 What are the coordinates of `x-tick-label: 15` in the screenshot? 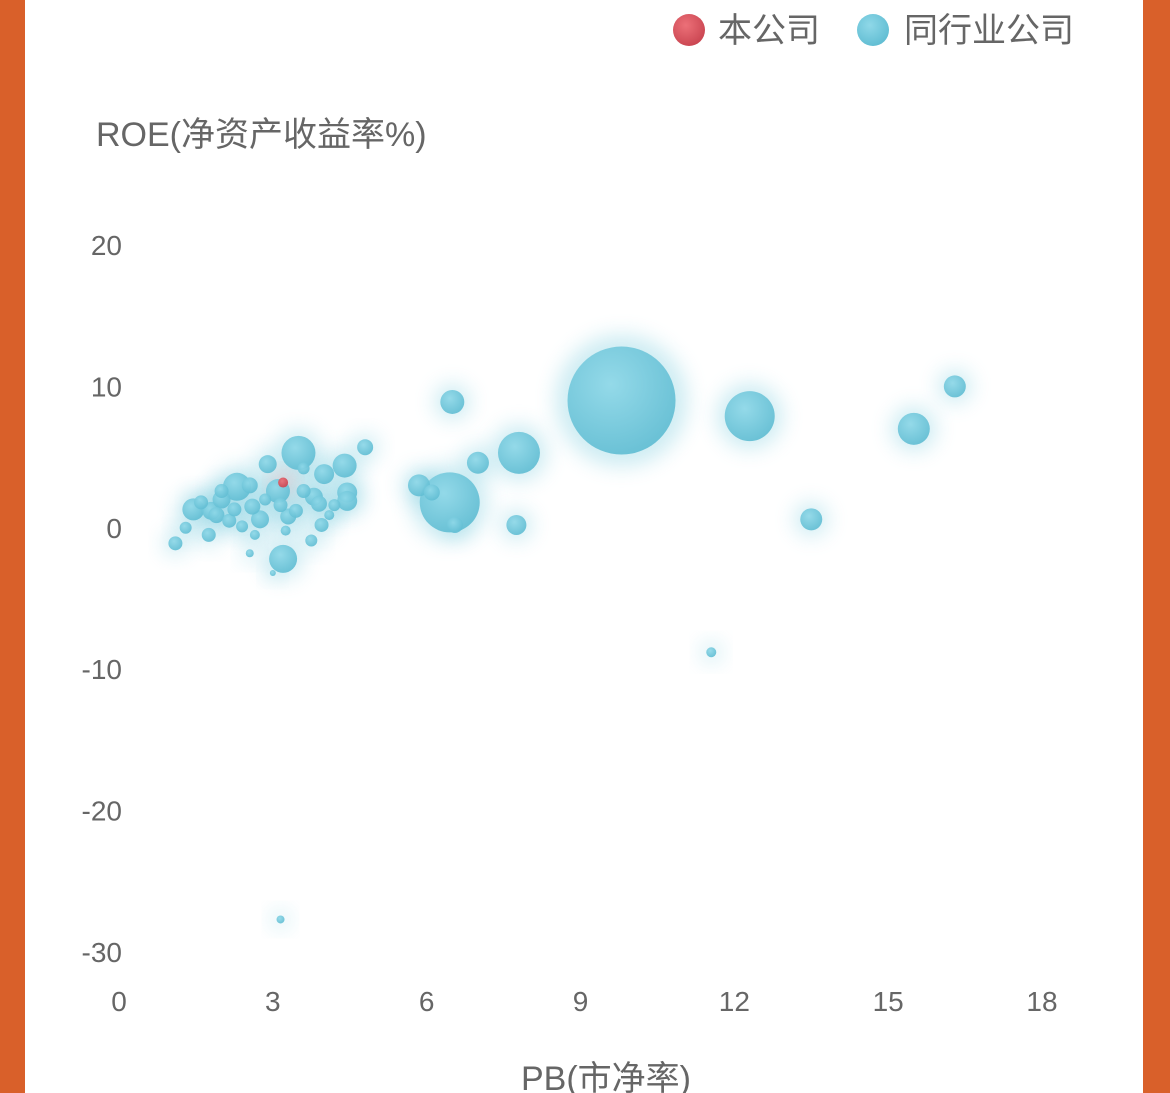 It's located at (888, 1001).